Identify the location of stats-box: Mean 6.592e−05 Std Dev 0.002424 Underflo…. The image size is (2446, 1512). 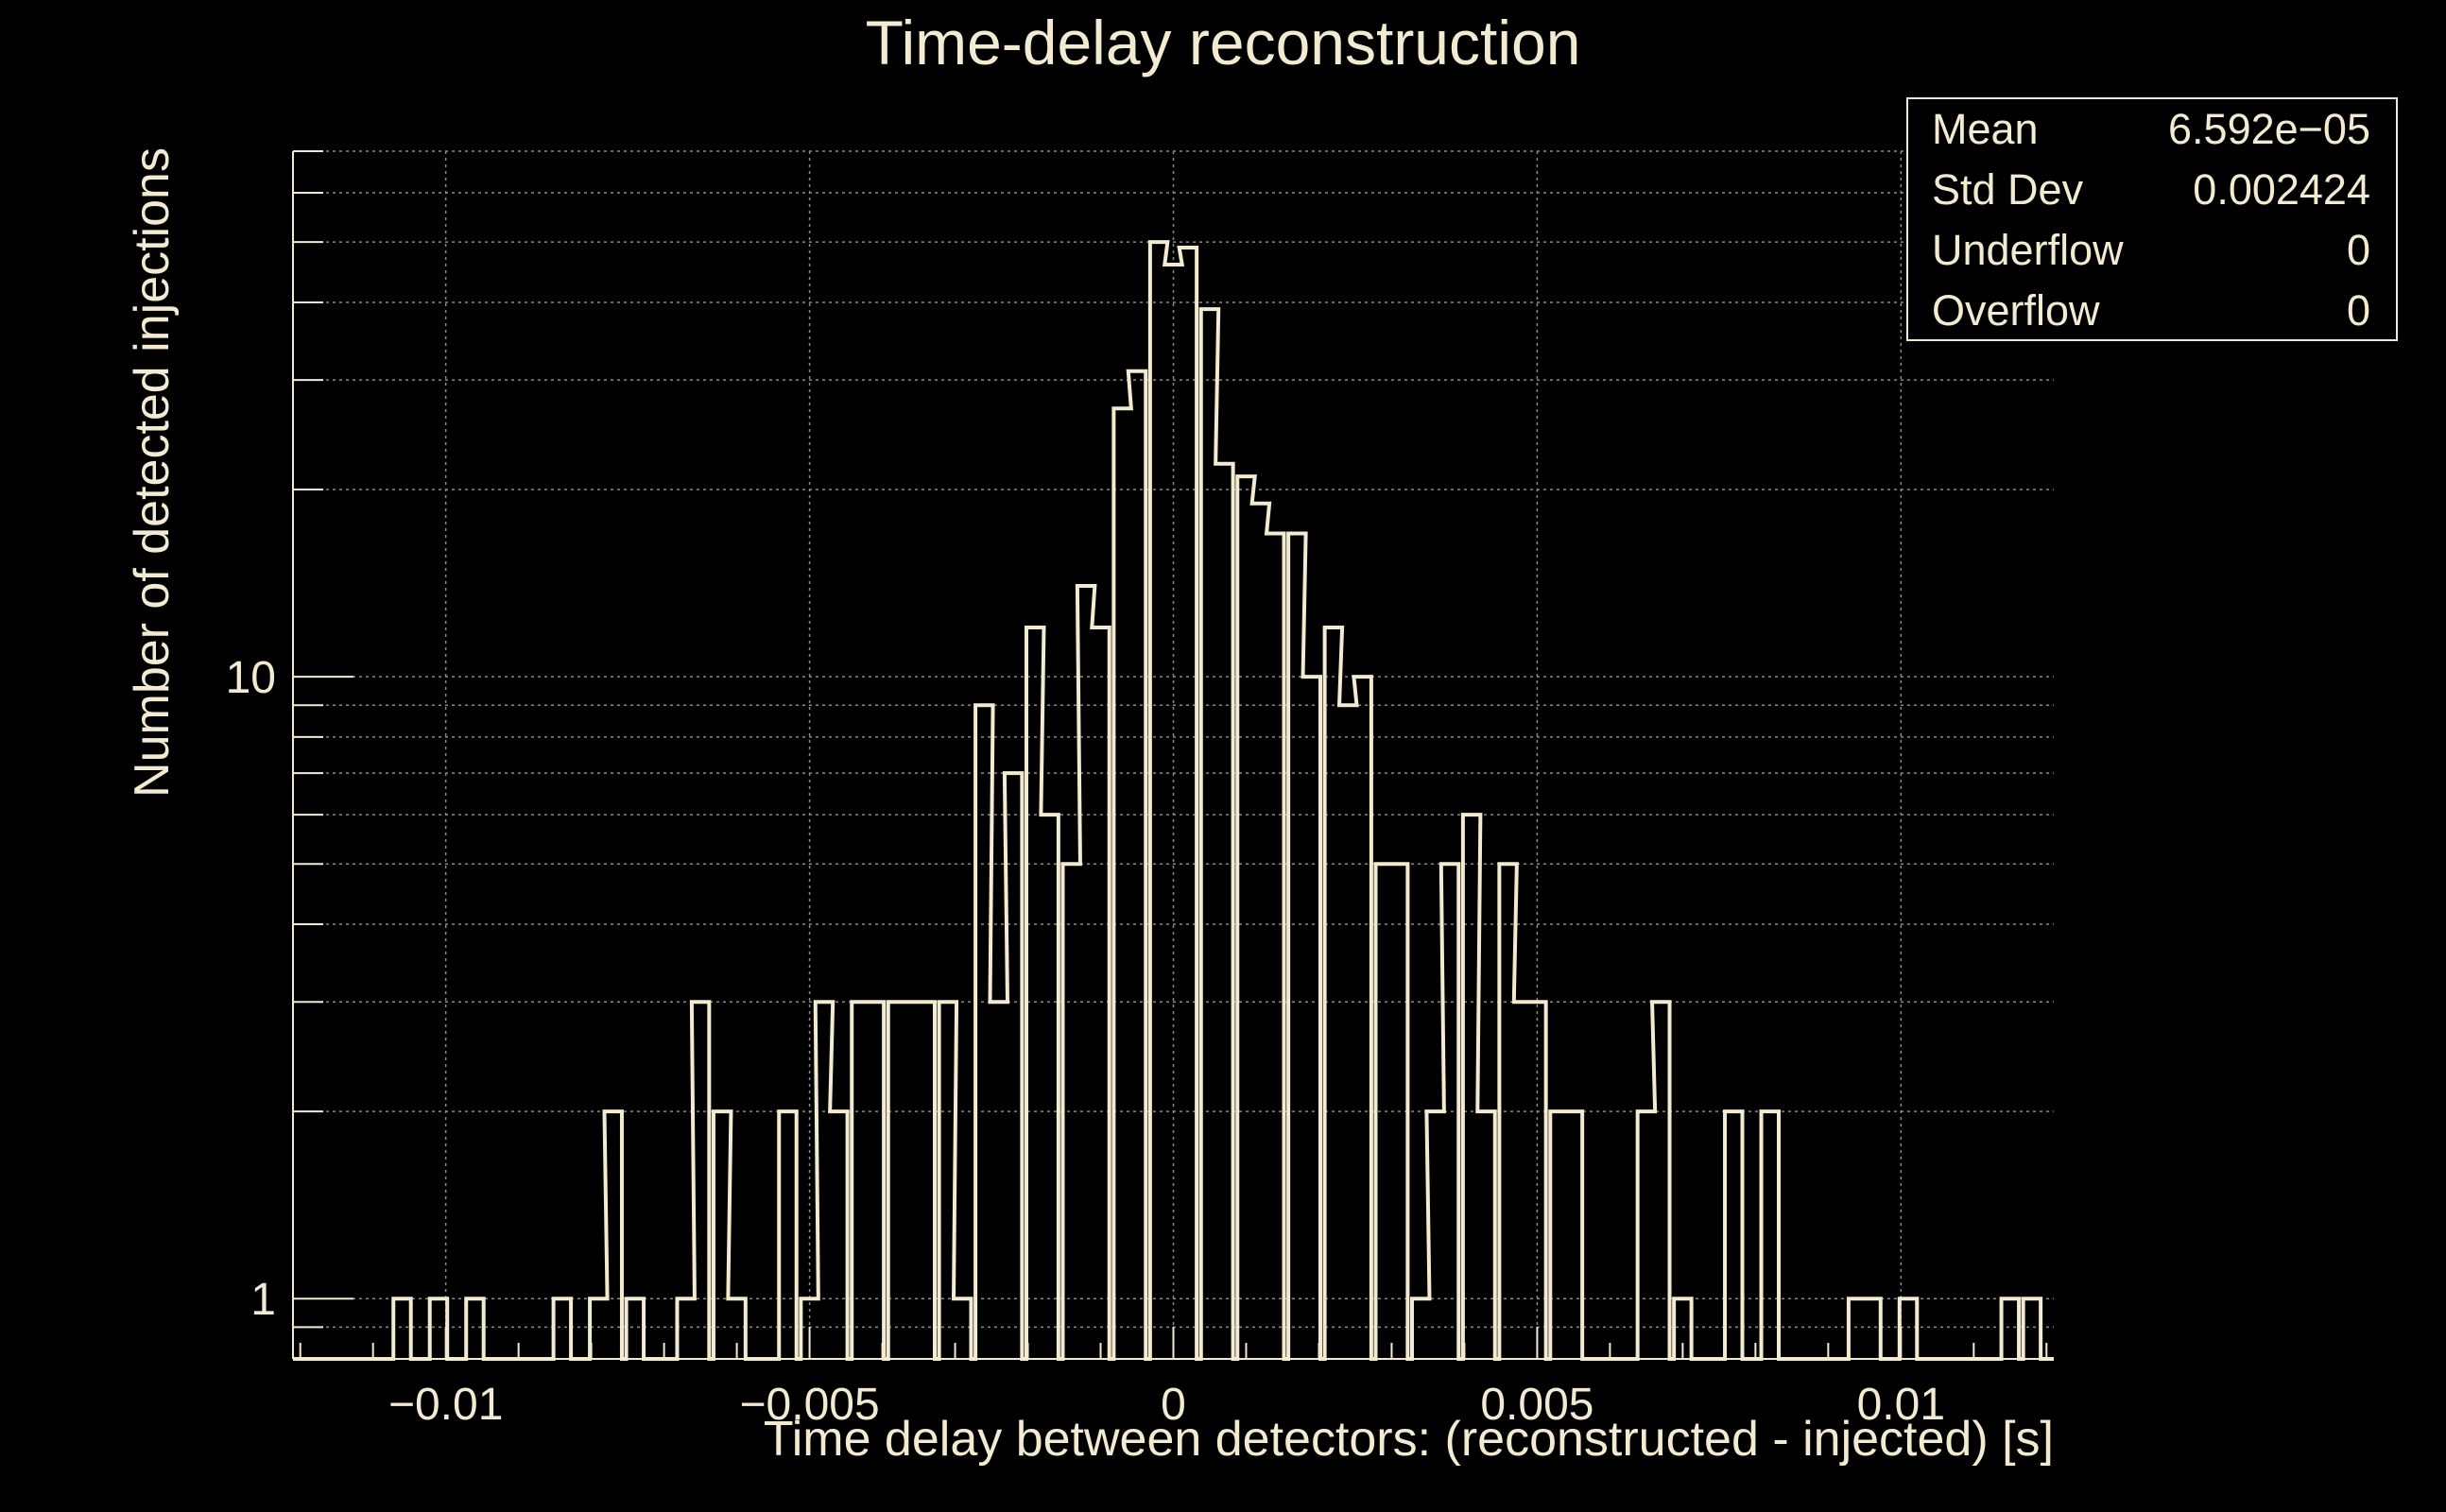
(2152, 219).